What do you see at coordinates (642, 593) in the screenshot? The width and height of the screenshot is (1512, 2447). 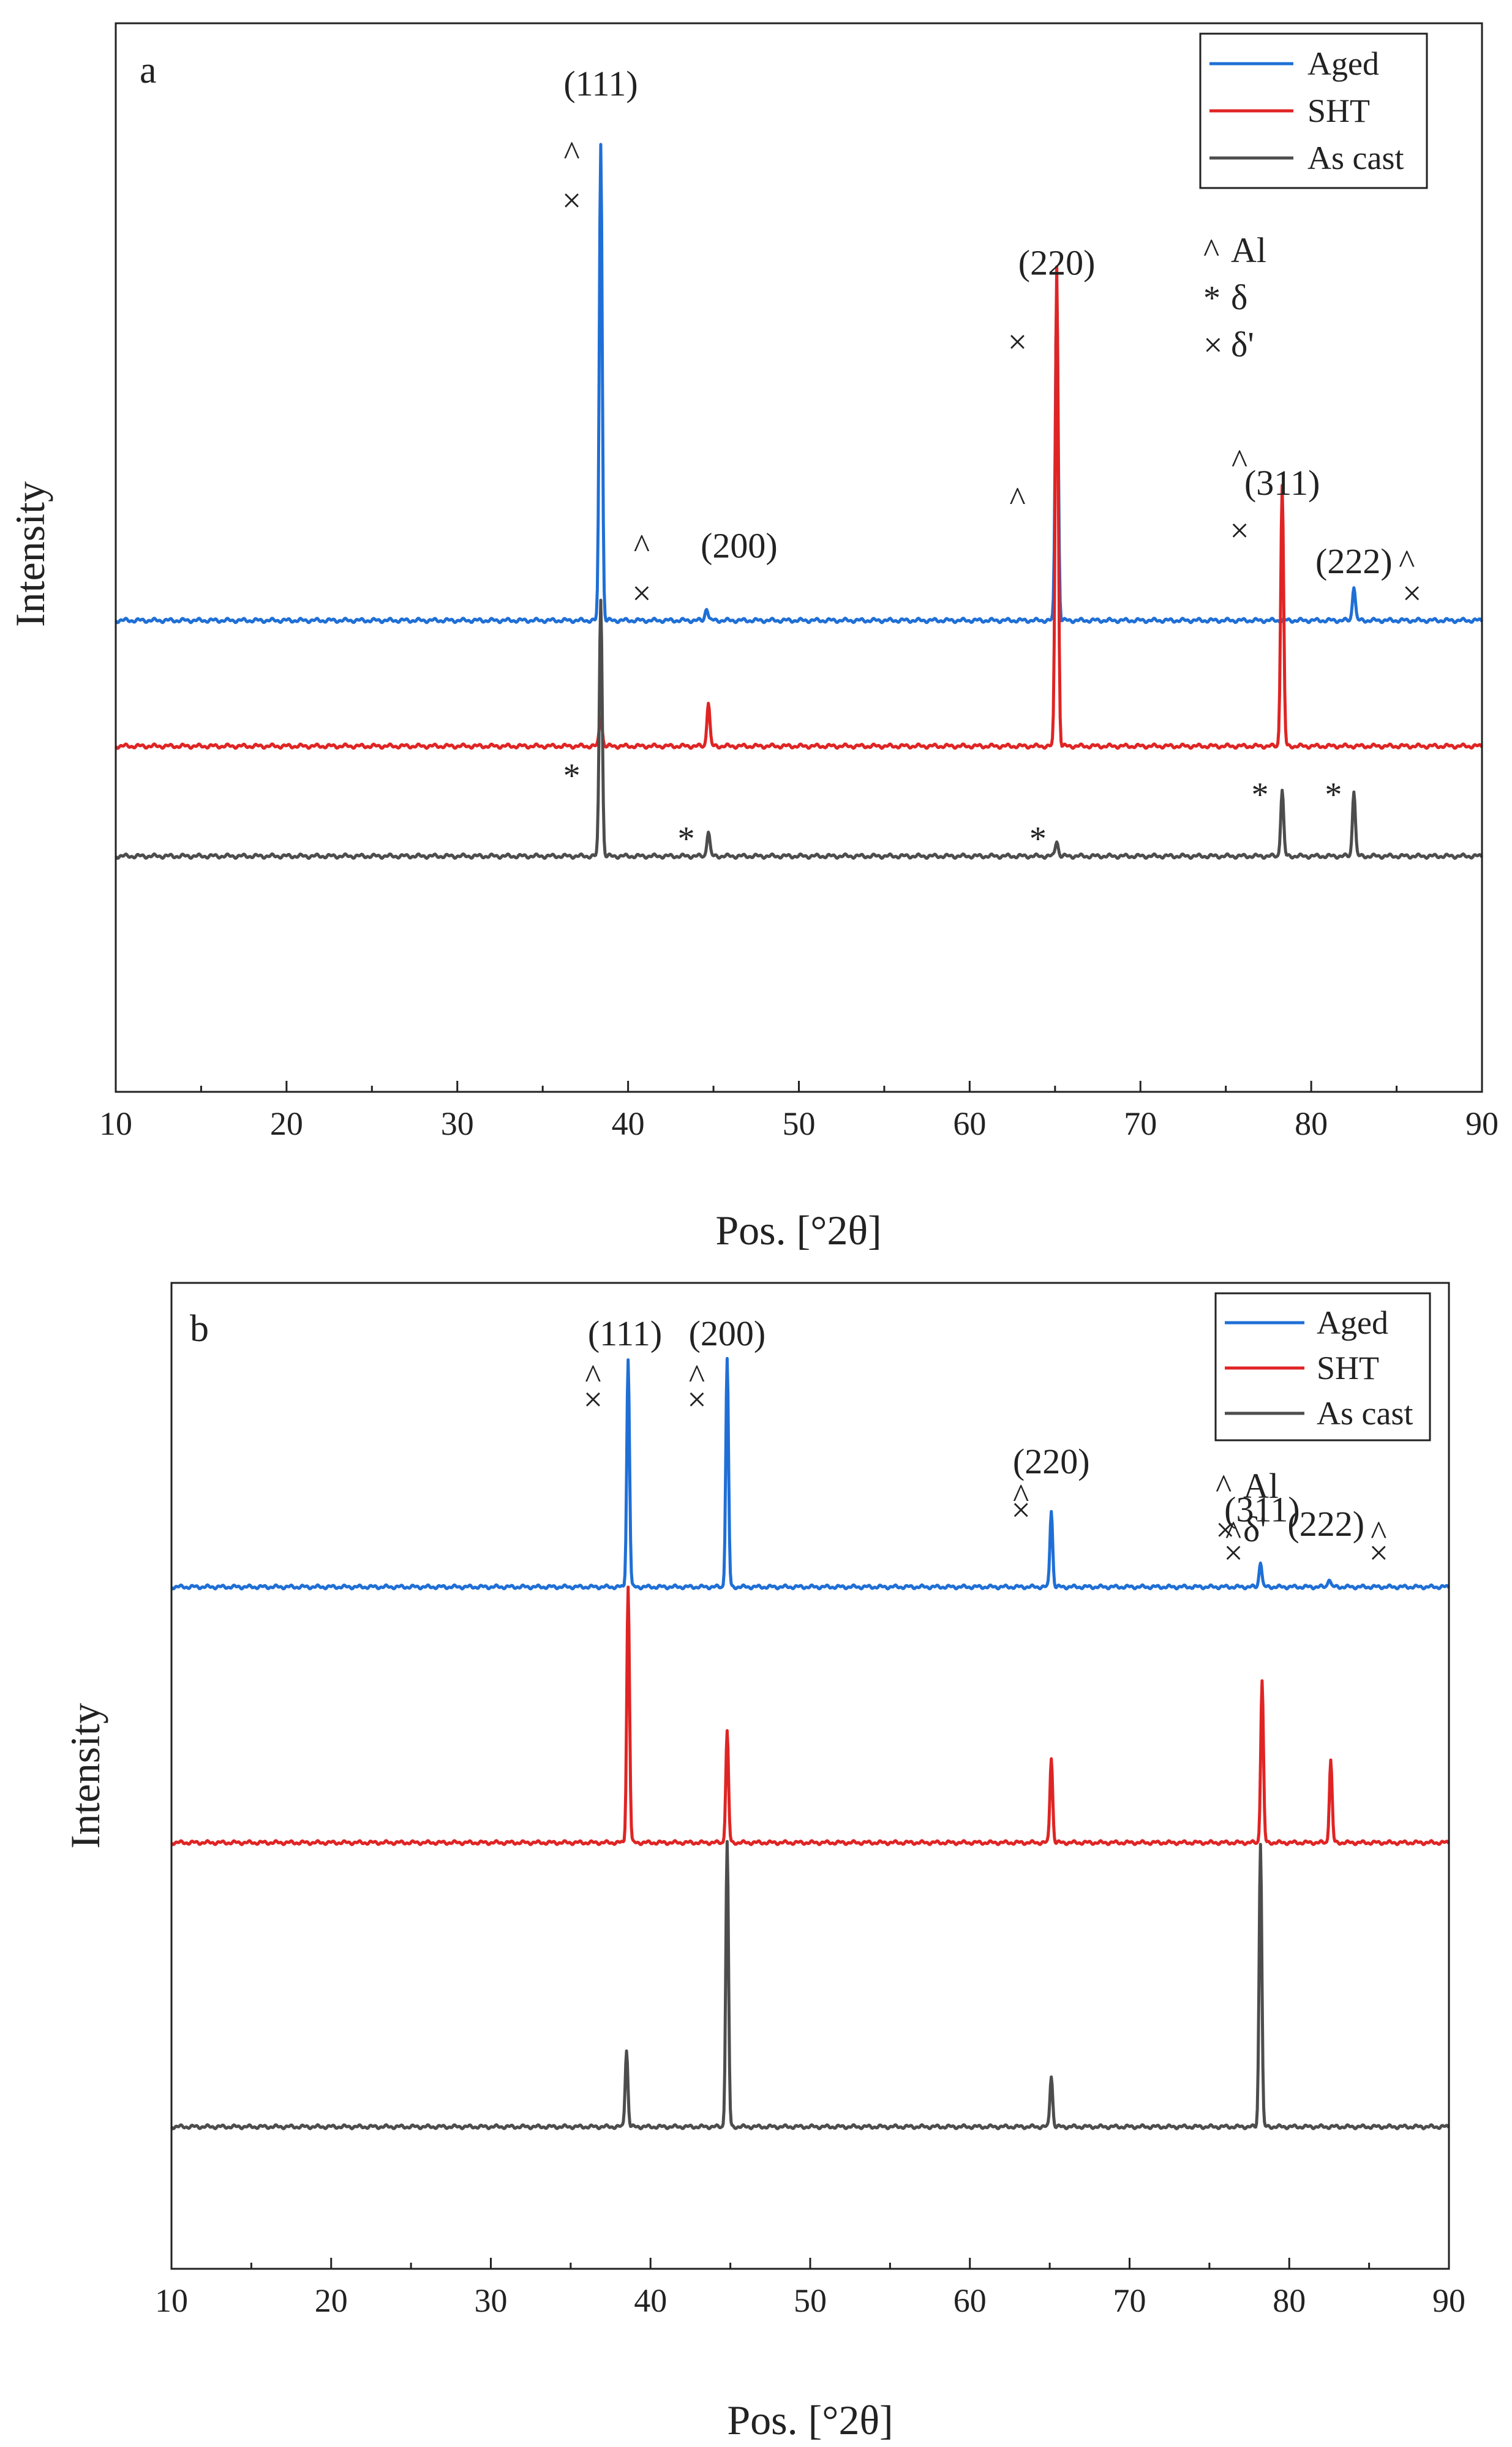 I see `panel-a-phase-mark-3: ×` at bounding box center [642, 593].